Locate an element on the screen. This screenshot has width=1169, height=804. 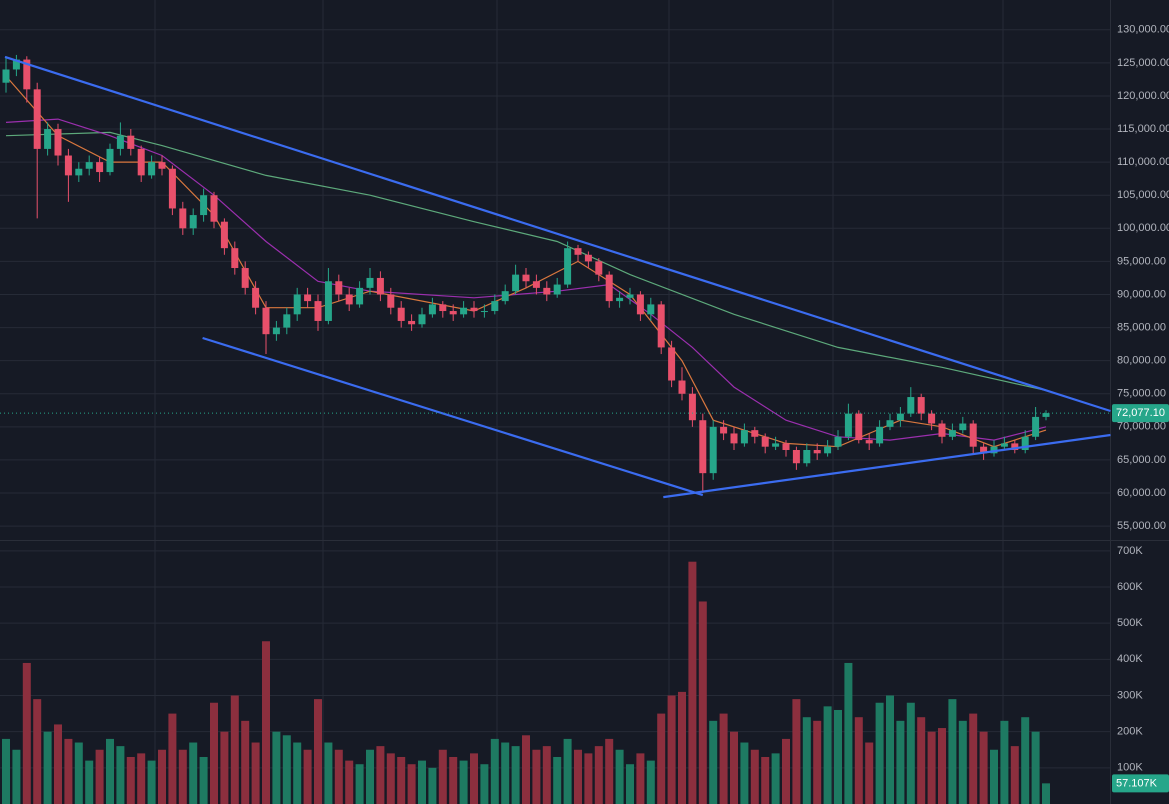
y-tick-label: 100,000.00 is located at coordinates (1143, 228).